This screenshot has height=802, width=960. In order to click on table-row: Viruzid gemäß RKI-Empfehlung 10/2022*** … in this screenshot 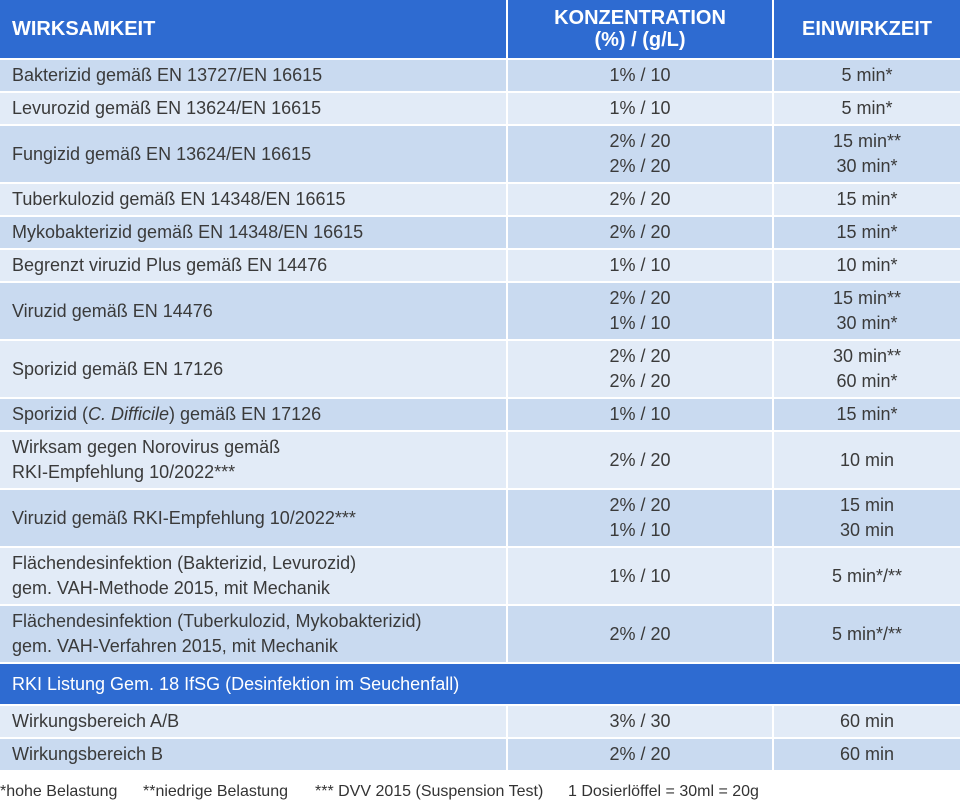, I will do `click(480, 518)`.